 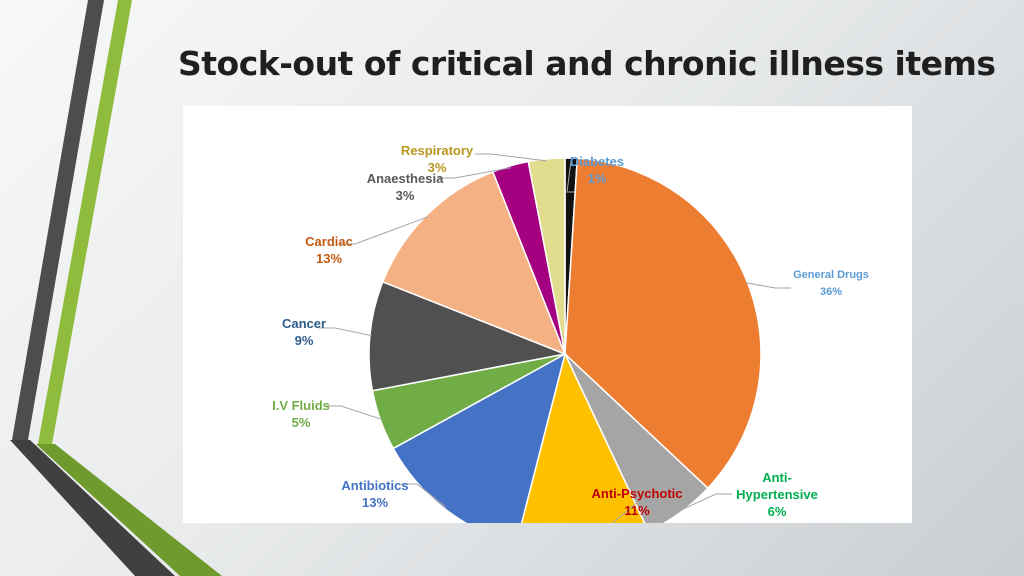 I want to click on slice-label-anti-hypertensive-line-2: Hypertensive, so click(x=777, y=494).